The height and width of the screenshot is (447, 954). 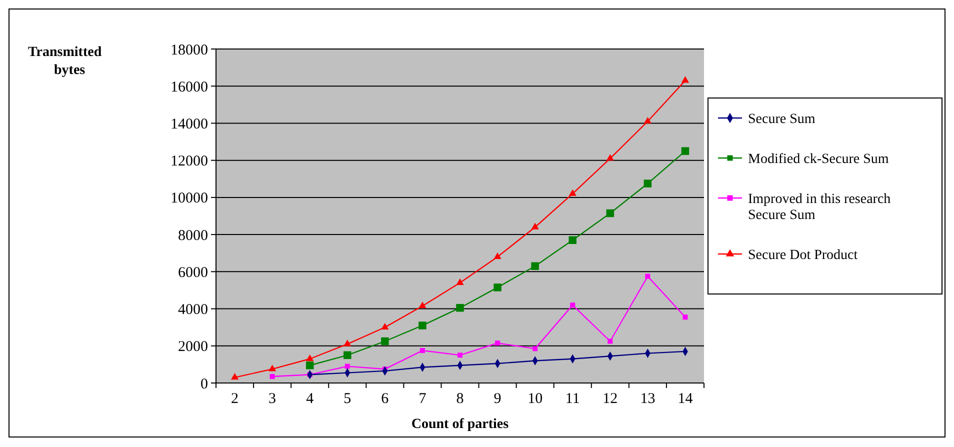 I want to click on y-axis-title: Transmitted bytes, so click(x=65, y=61).